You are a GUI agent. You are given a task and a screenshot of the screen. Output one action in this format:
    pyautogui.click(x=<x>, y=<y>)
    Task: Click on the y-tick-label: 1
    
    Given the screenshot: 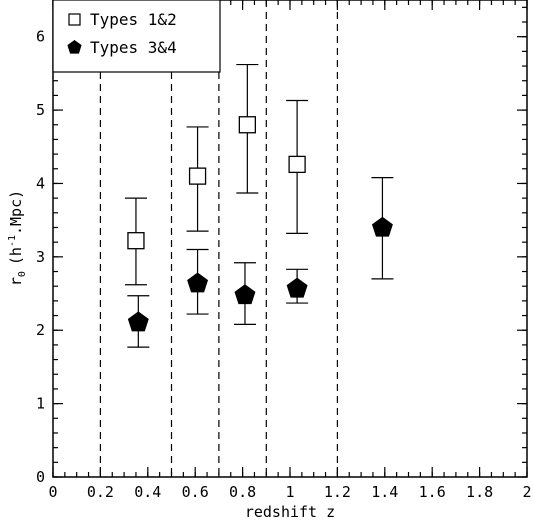 What is the action you would take?
    pyautogui.click(x=40, y=404)
    